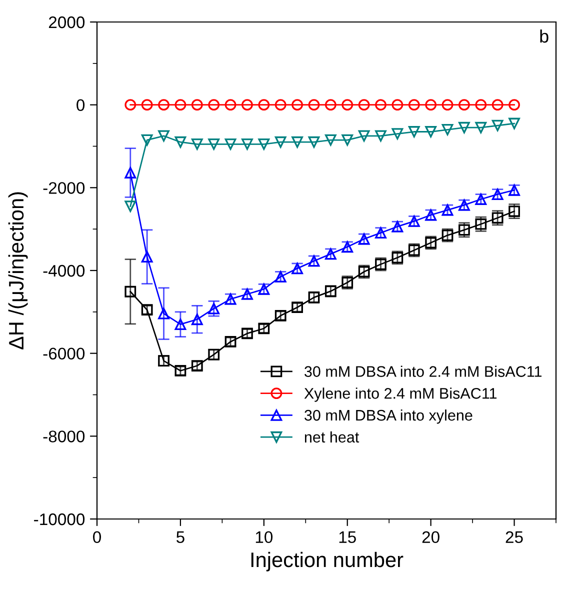 The width and height of the screenshot is (574, 591). Describe the element at coordinates (64, 188) in the screenshot. I see `y-tick-label: -2000` at that location.